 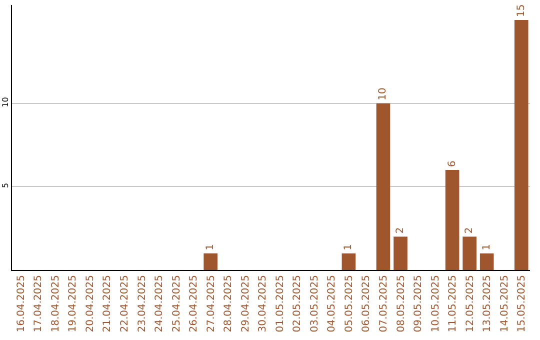 What do you see at coordinates (21, 303) in the screenshot?
I see `x-tick-label: 16.04.2025` at bounding box center [21, 303].